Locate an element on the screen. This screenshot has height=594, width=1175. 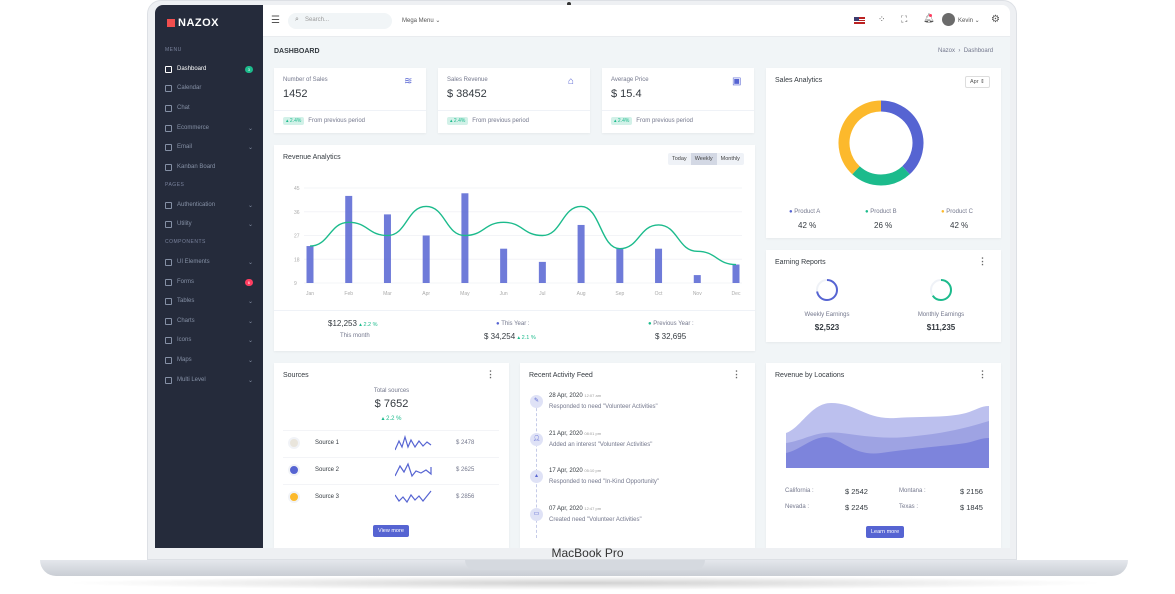
sidebar-item-email: Email ⌄ is located at coordinates (209, 147).